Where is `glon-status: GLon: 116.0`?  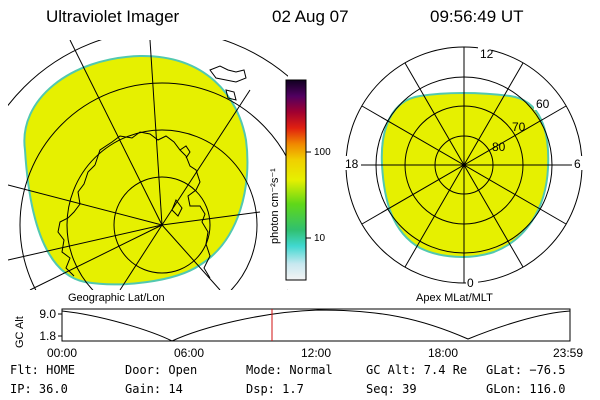 glon-status: GLon: 116.0 is located at coordinates (526, 389).